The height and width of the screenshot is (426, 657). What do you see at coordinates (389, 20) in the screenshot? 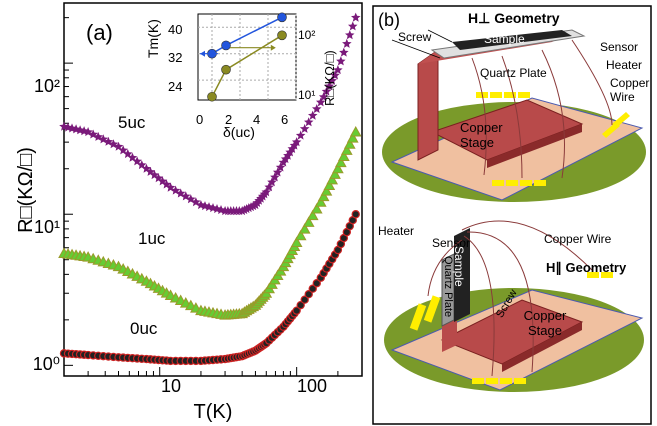
I see `panel-b-label: (b)` at bounding box center [389, 20].